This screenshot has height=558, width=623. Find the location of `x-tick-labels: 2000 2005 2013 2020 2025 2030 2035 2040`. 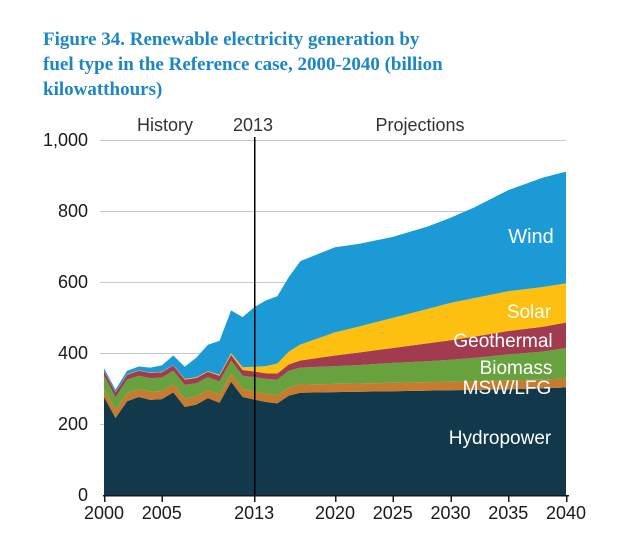

x-tick-labels: 2000 2005 2013 2020 2025 2030 2035 2040 is located at coordinates (335, 513).